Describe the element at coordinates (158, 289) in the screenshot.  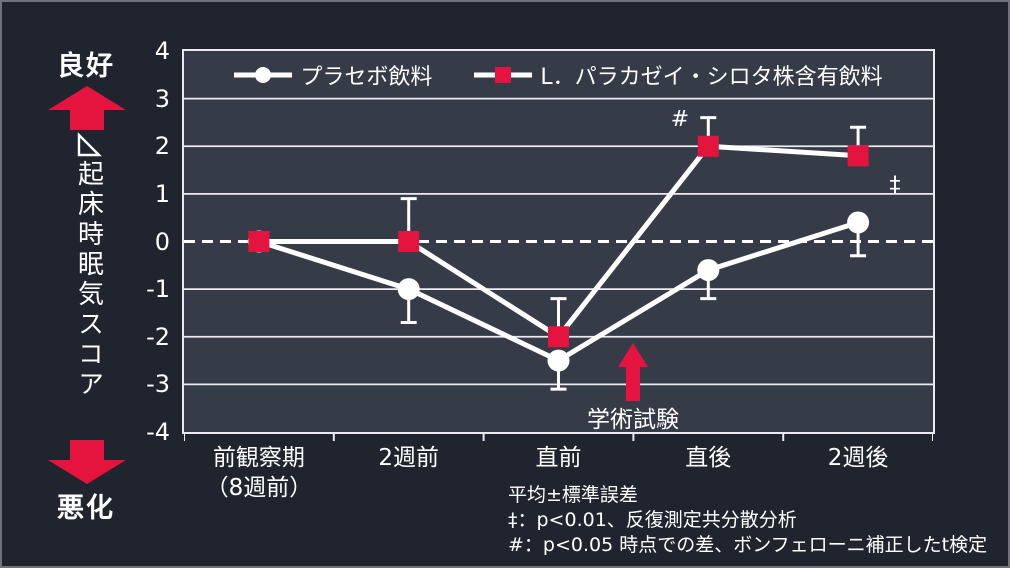
I see `y-tick-label--1: -1` at that location.